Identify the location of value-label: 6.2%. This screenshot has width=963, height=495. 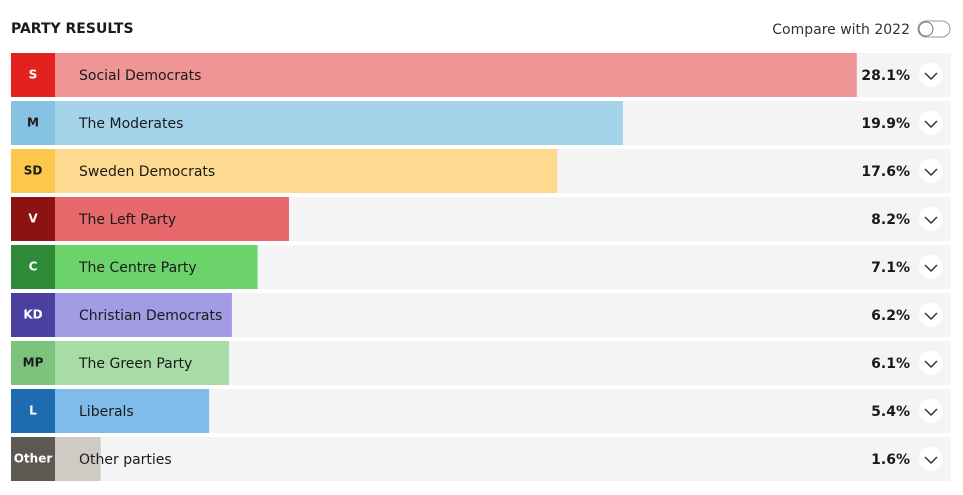
(890, 316).